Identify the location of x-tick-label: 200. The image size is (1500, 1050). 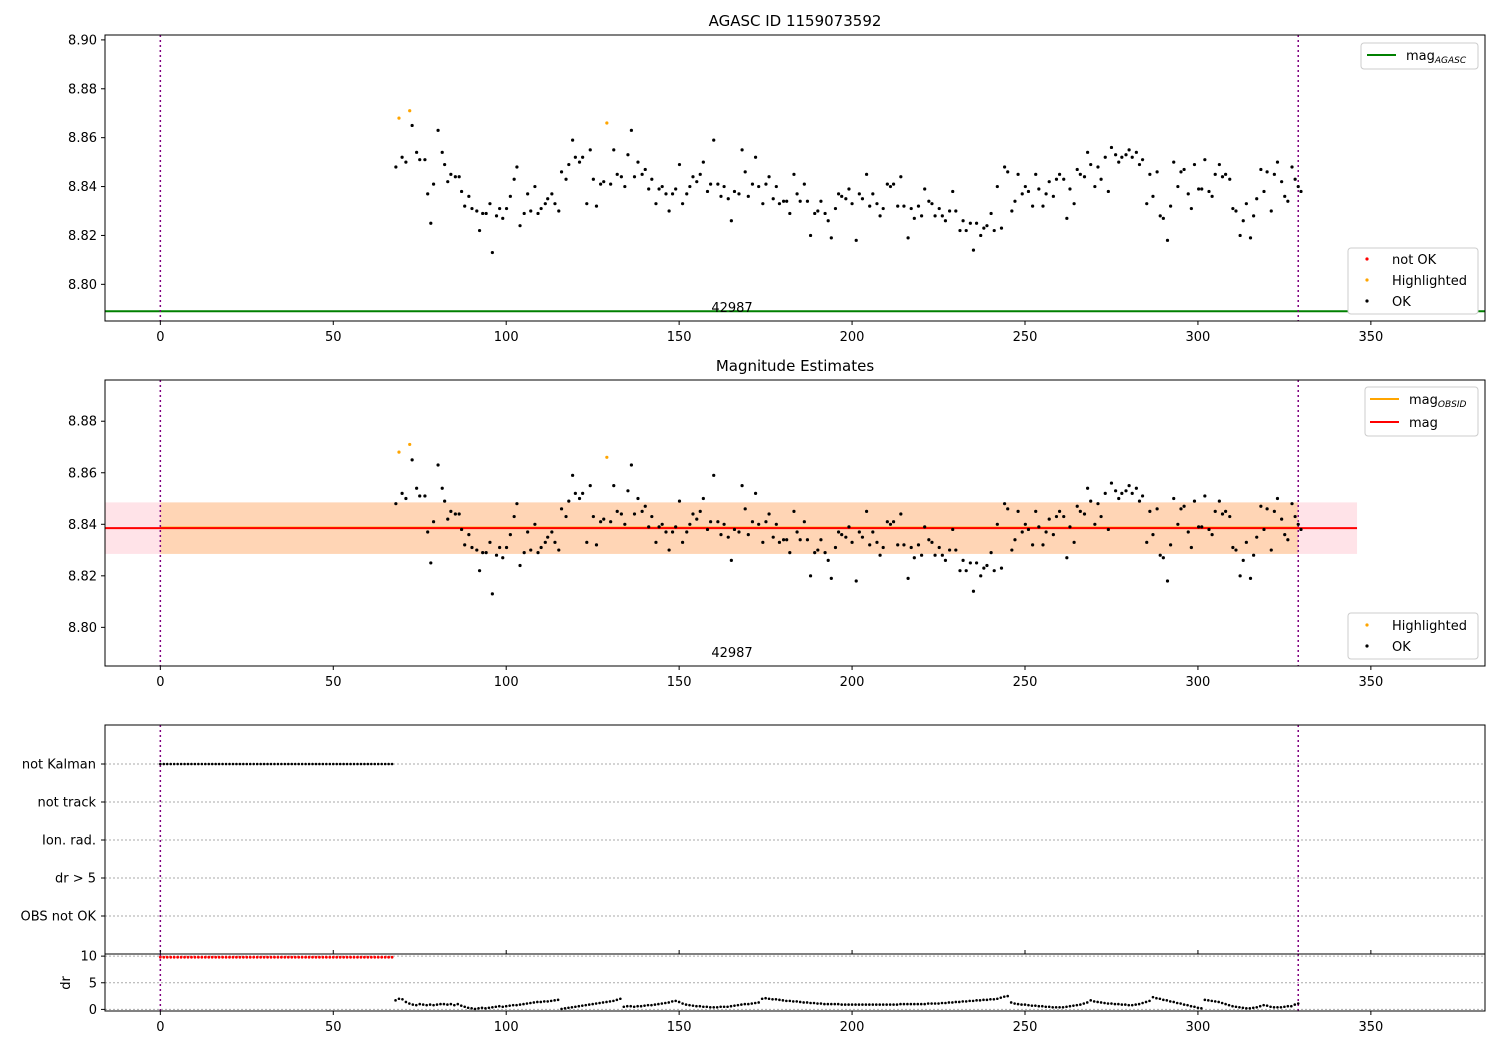
(852, 337).